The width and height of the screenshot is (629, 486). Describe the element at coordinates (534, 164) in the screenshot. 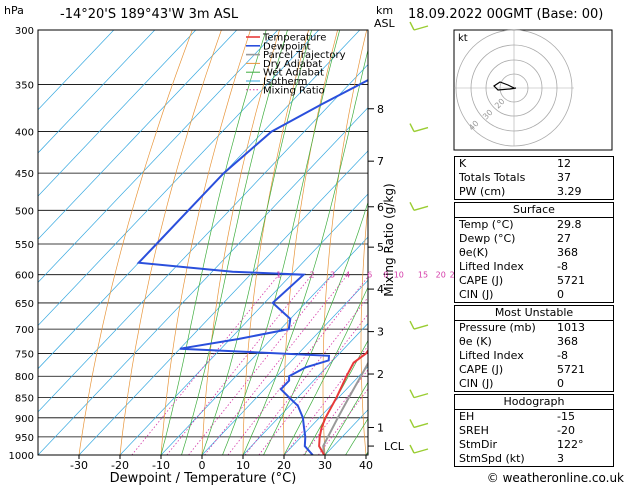

I see `indices-row: K 12` at that location.